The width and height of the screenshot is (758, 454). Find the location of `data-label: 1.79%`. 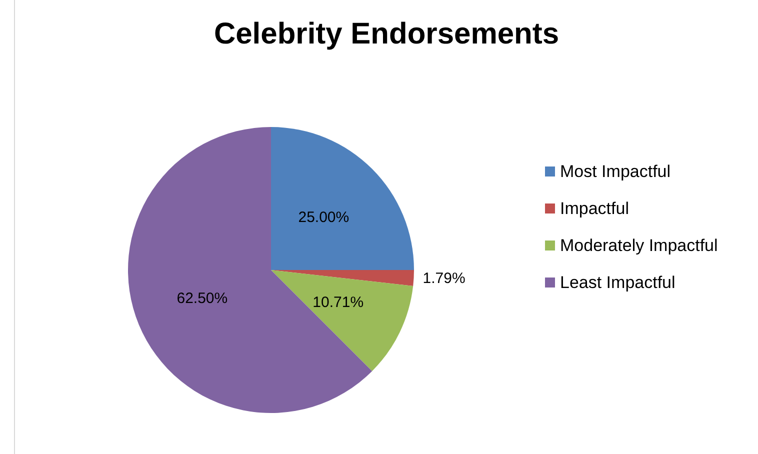

data-label: 1.79% is located at coordinates (444, 278).